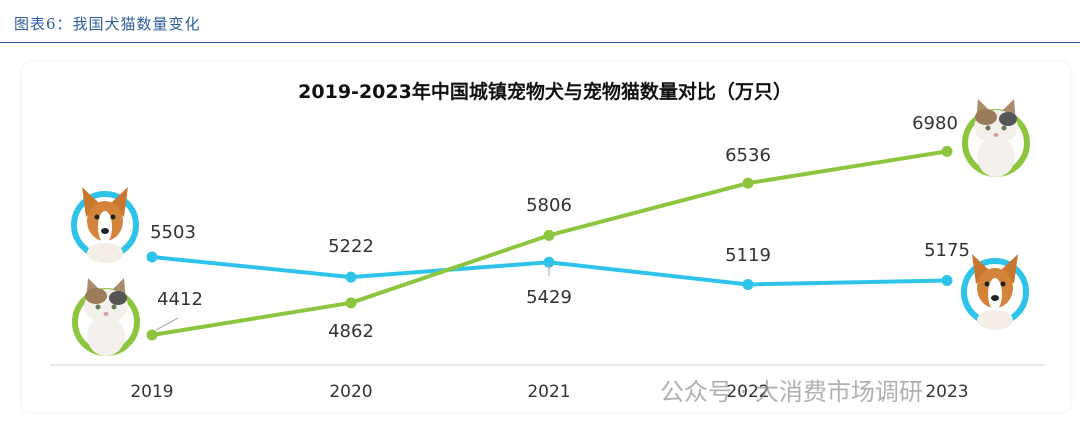 The height and width of the screenshot is (436, 1080). What do you see at coordinates (748, 155) in the screenshot?
I see `cat-data-label: 6536` at bounding box center [748, 155].